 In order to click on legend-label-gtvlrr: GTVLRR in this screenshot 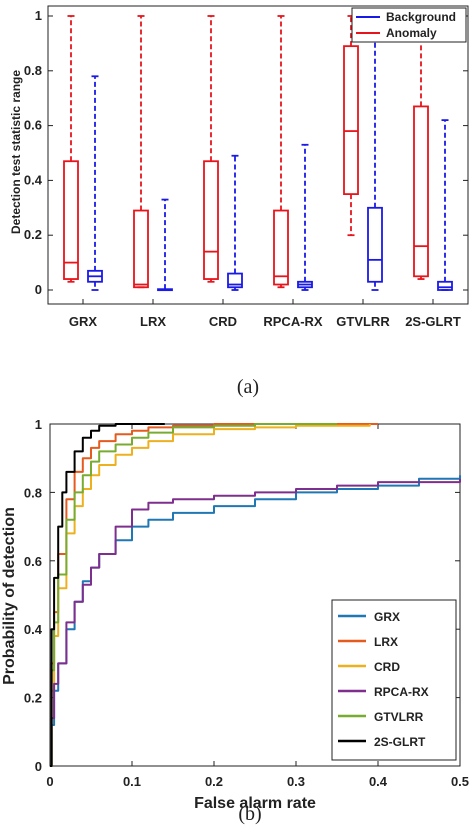, I will do `click(399, 717)`.